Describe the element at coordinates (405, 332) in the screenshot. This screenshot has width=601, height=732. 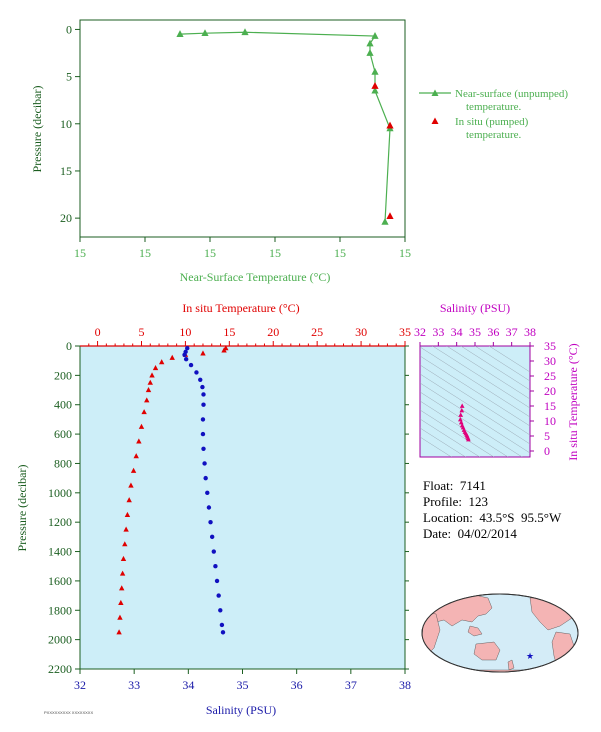
I see `temperature-tick-label: 35` at that location.